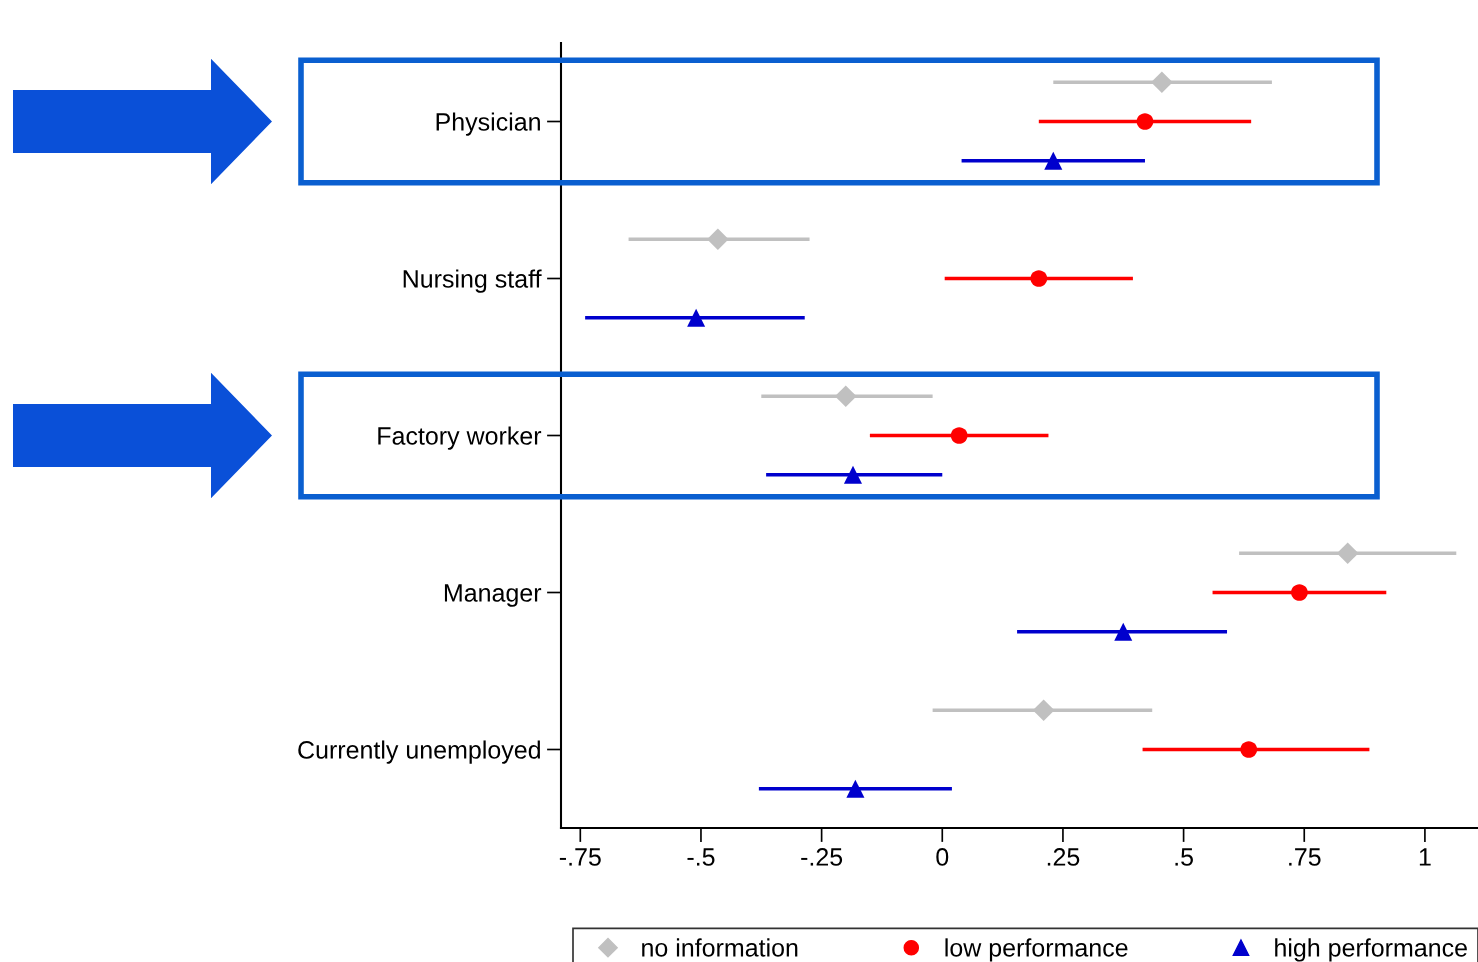 This screenshot has width=1478, height=962. Describe the element at coordinates (1063, 857) in the screenshot. I see `x-tick-label: .25` at that location.